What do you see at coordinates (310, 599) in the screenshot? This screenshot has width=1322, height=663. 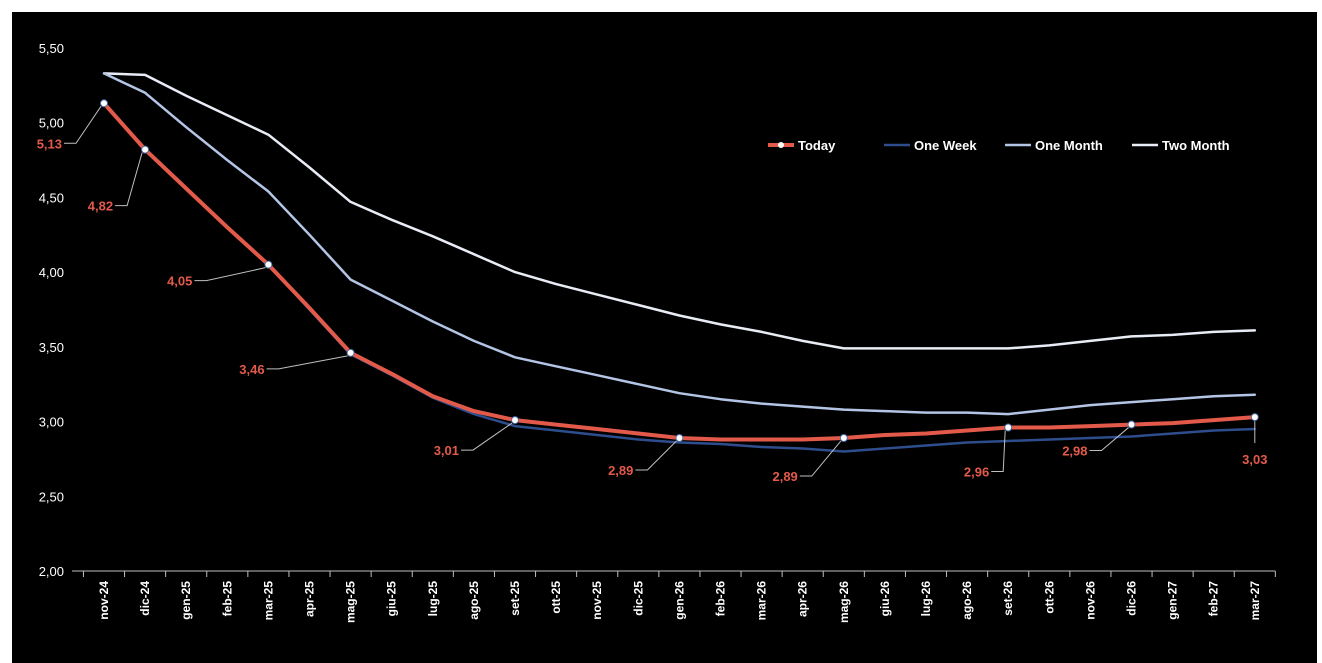 I see `x-tick-label: apr-25` at bounding box center [310, 599].